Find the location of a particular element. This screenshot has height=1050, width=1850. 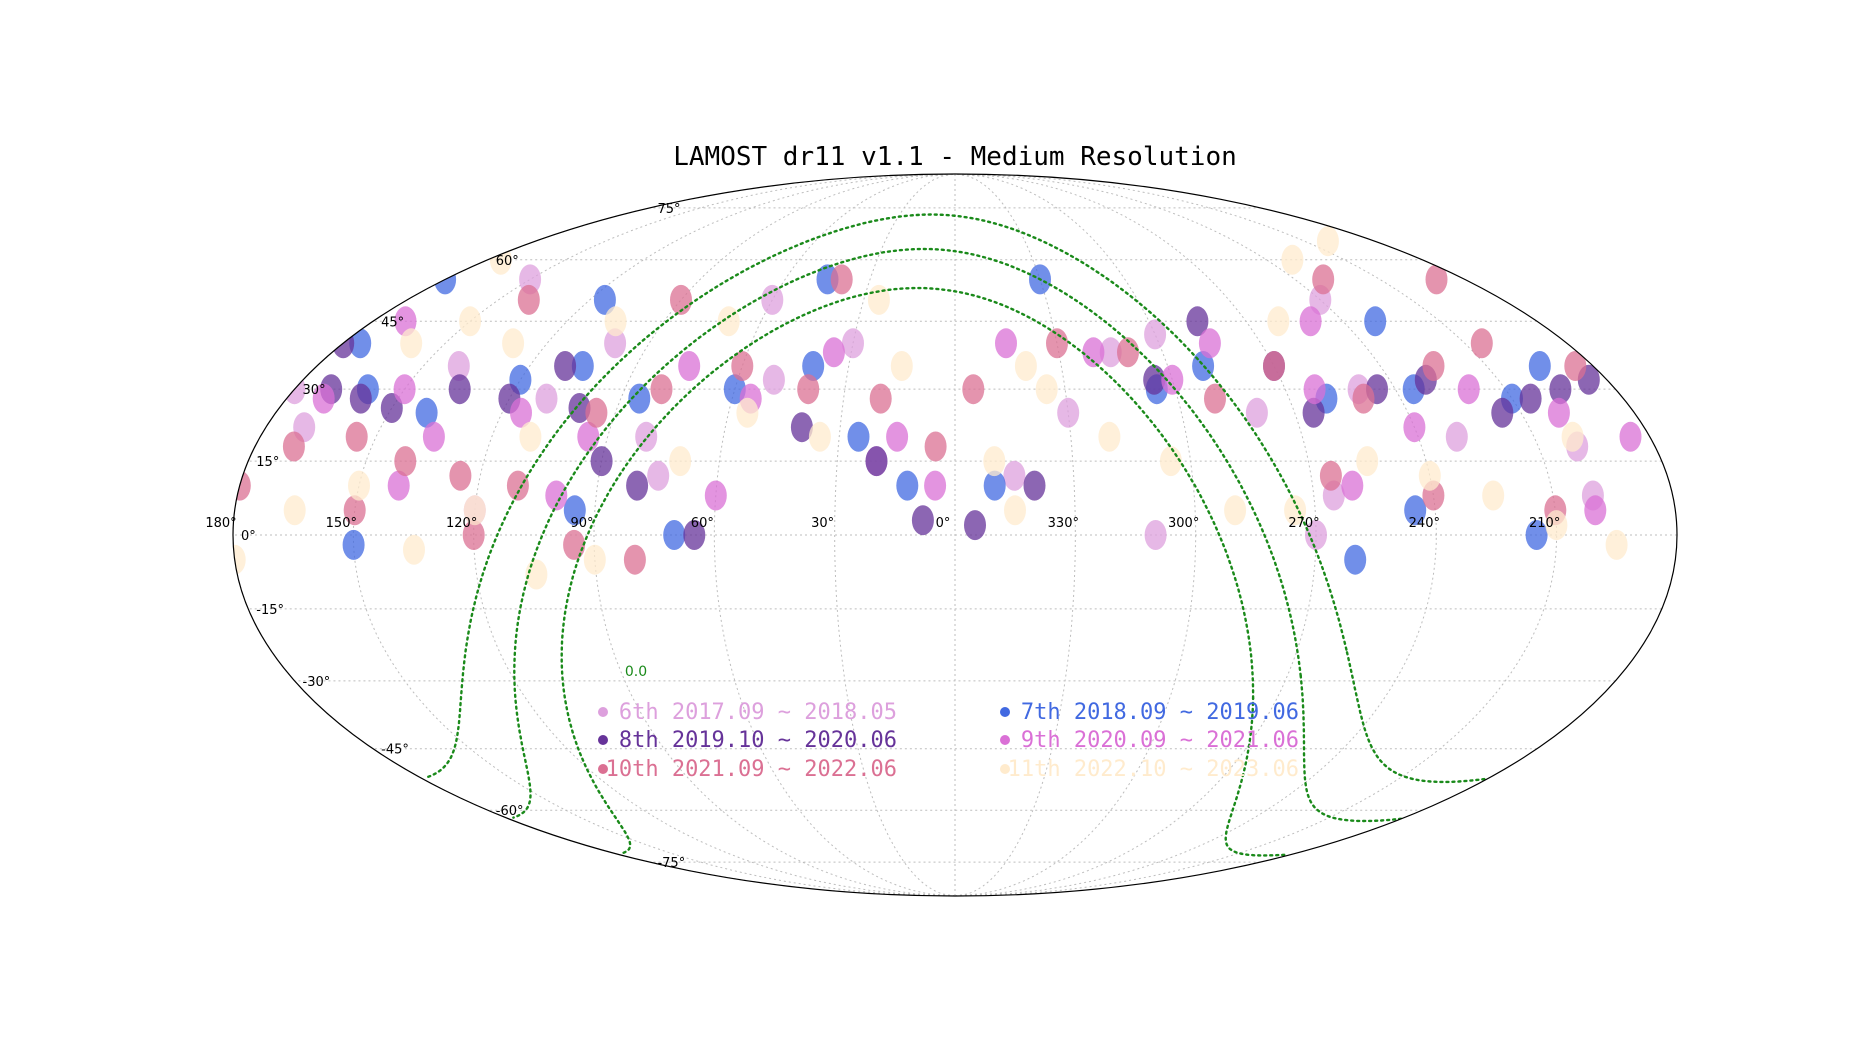

x-tick-label: 330° is located at coordinates (1063, 523).